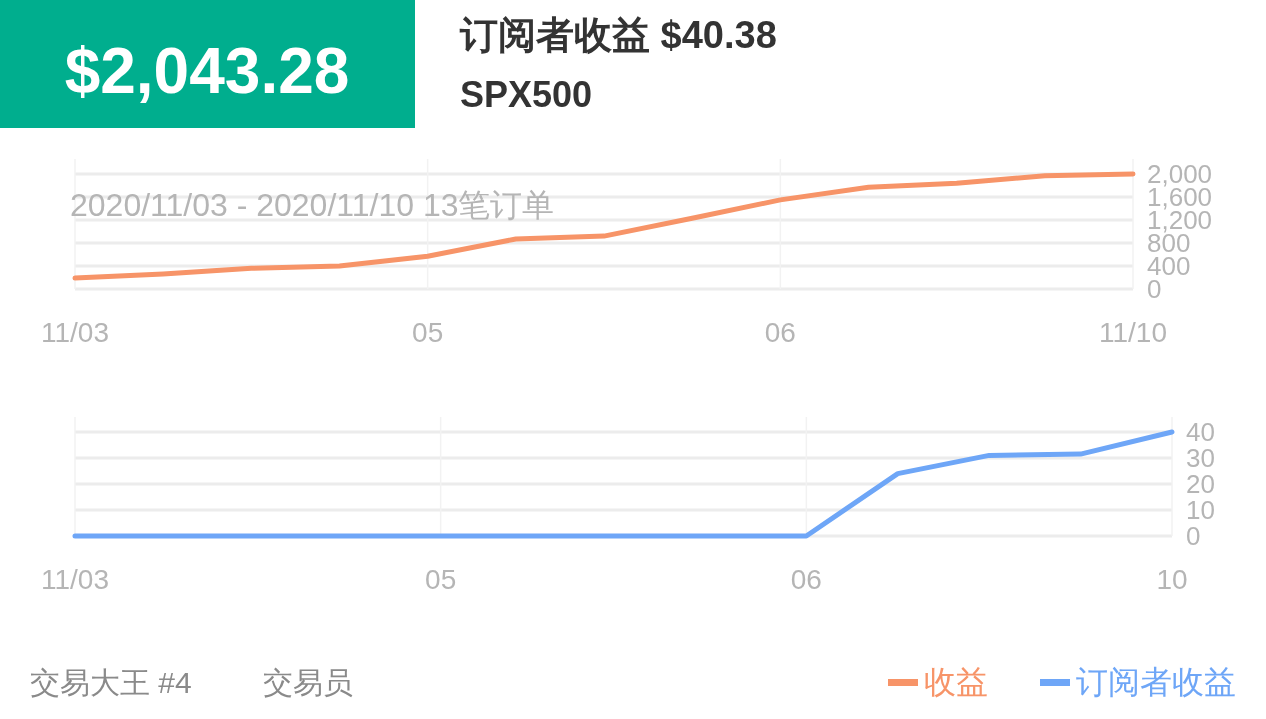  I want to click on chart-subtitle: SPX500, so click(526, 94).